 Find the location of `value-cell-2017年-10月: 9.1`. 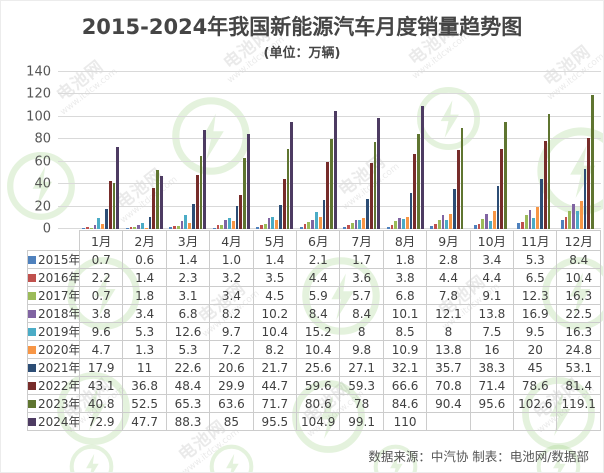

value-cell-2017年-10月: 9.1 is located at coordinates (492, 295).